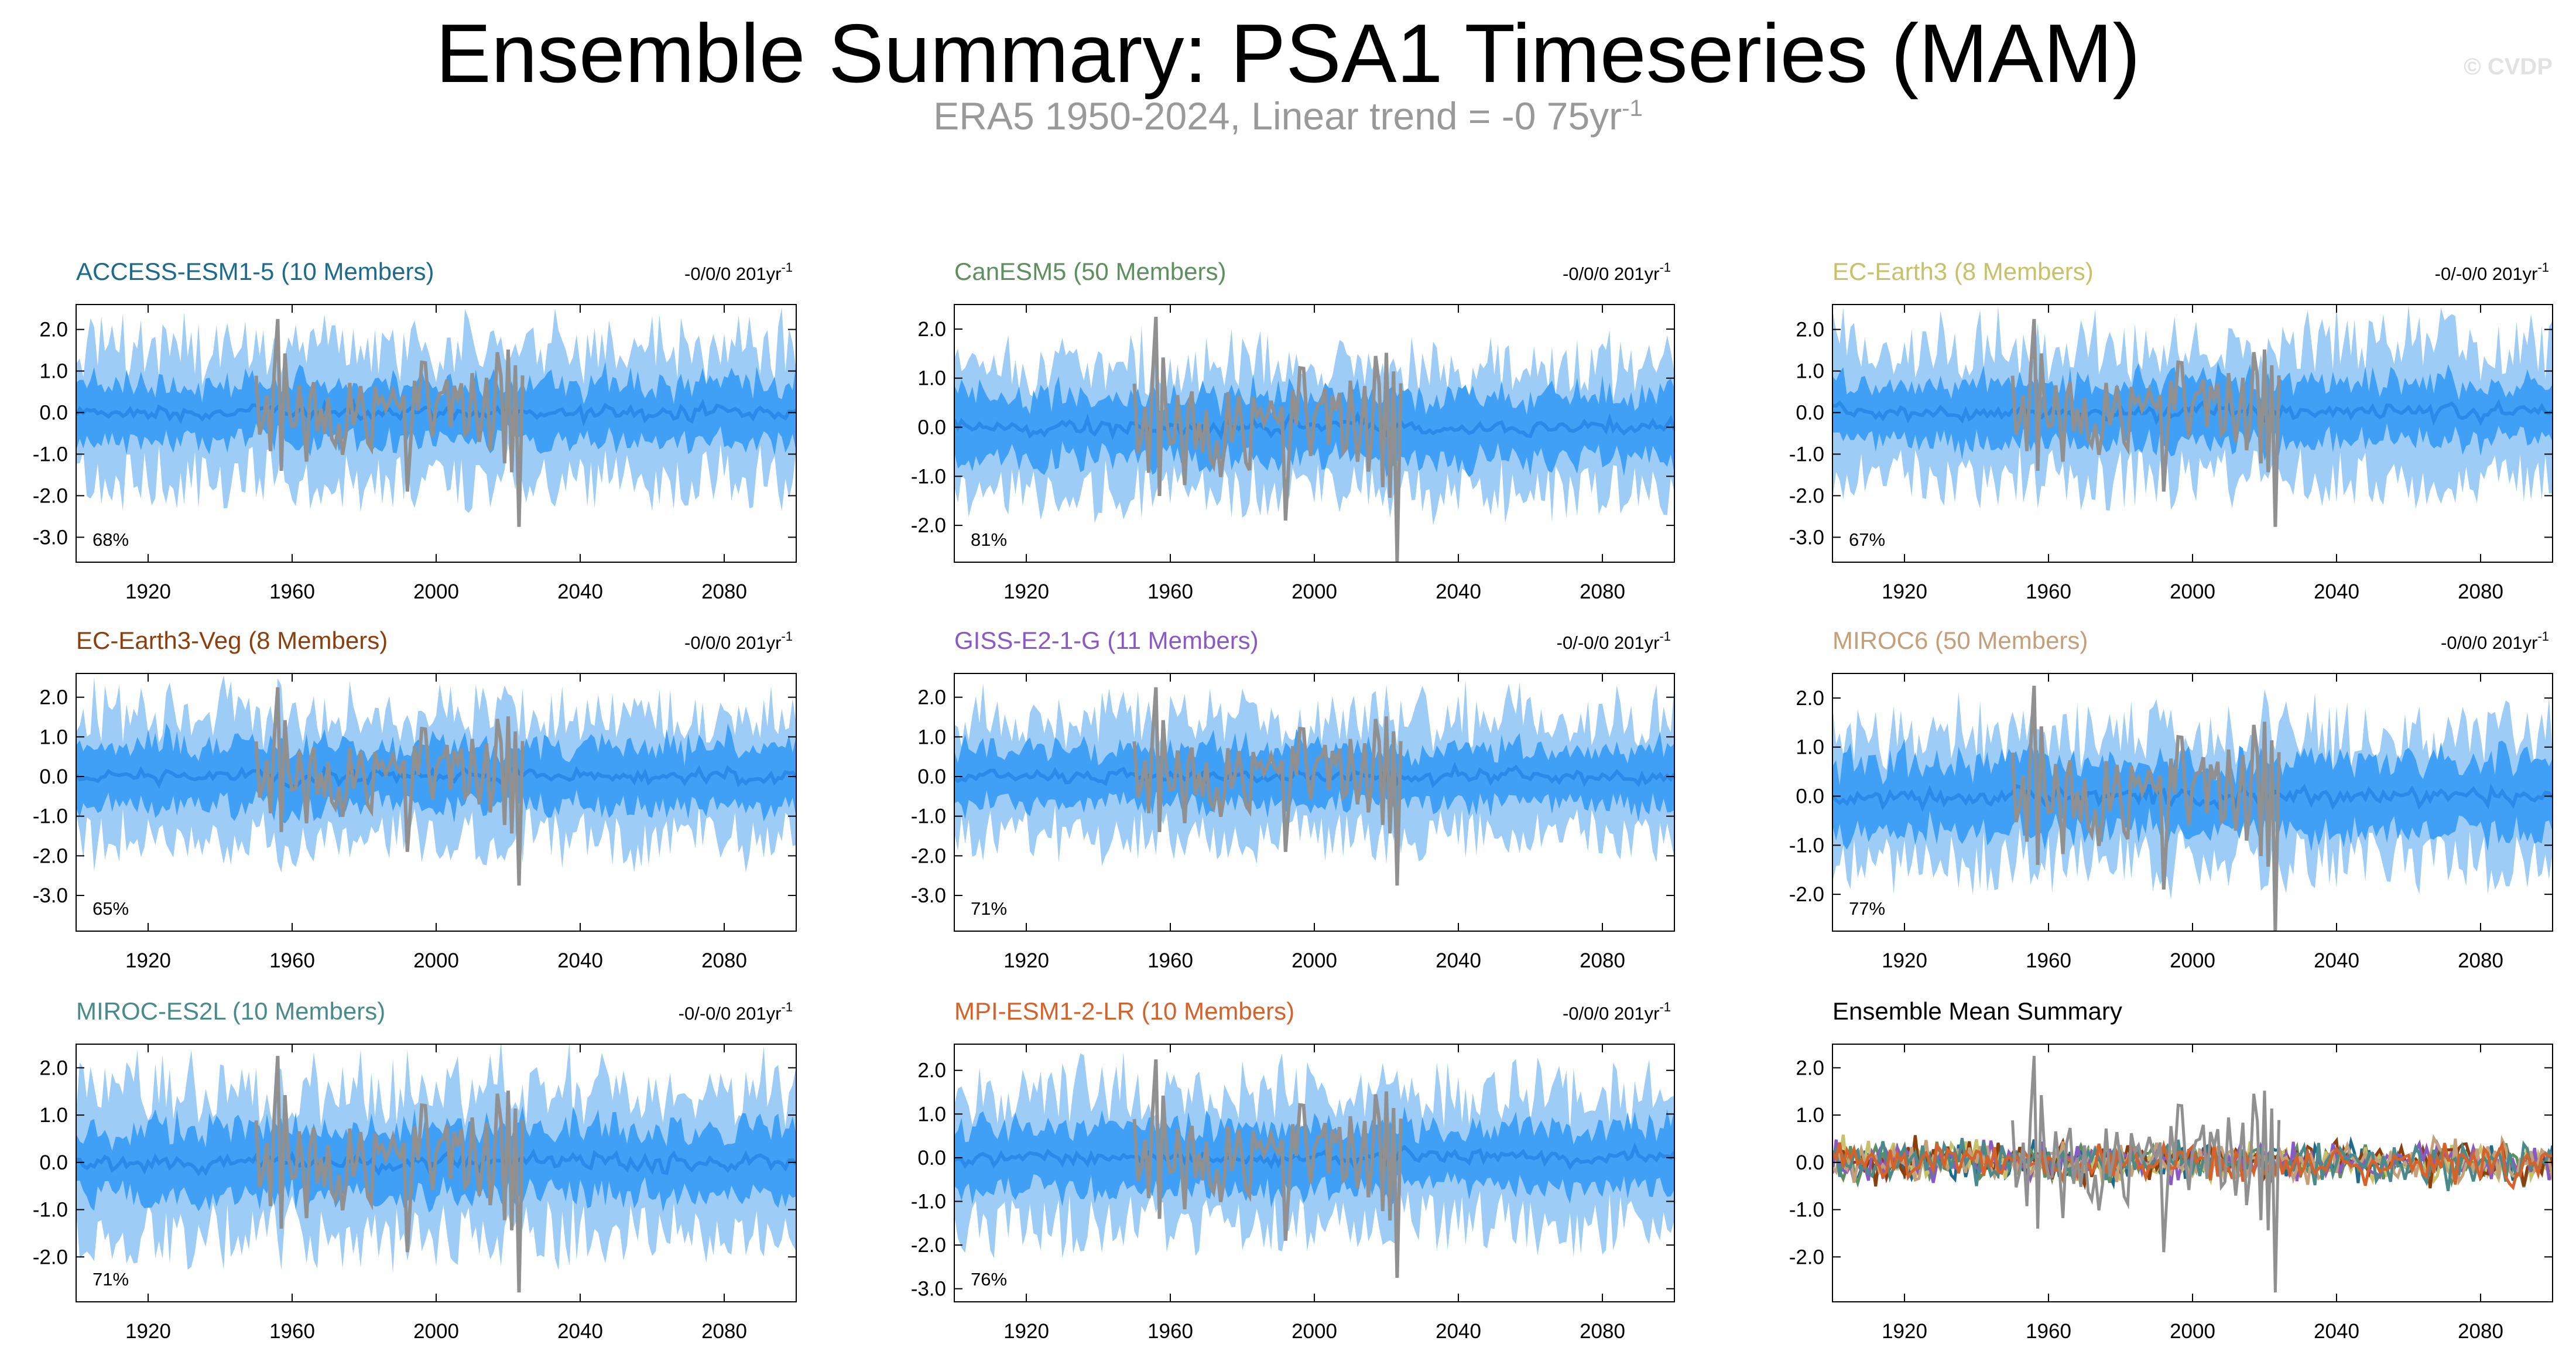 The width and height of the screenshot is (2576, 1368). I want to click on trend-label: -0/0/0 201yr-1, so click(1617, 272).